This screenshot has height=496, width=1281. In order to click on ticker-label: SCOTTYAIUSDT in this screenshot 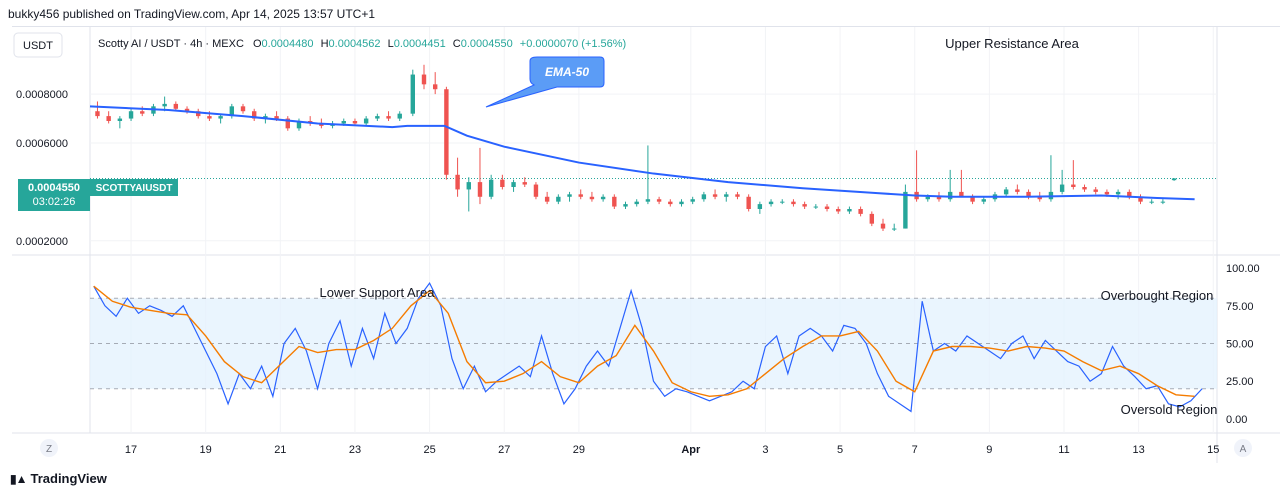, I will do `click(134, 188)`.